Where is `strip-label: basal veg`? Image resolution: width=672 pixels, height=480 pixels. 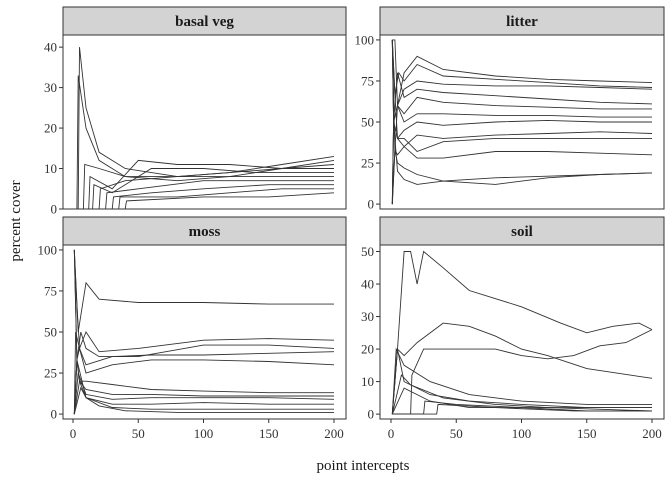 strip-label: basal veg is located at coordinates (204, 22).